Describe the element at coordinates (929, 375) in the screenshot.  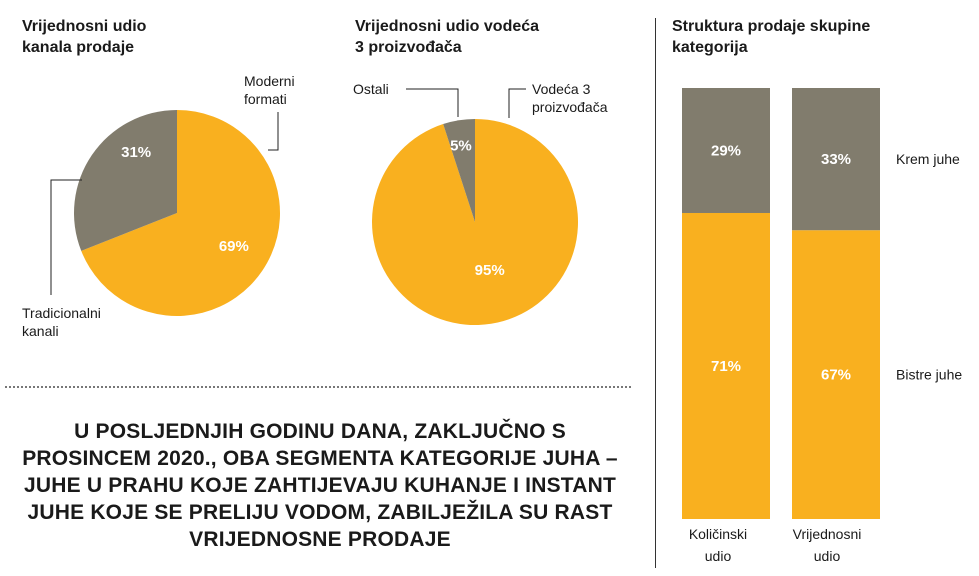
I see `bar-series-label-0: Bistre juhe` at that location.